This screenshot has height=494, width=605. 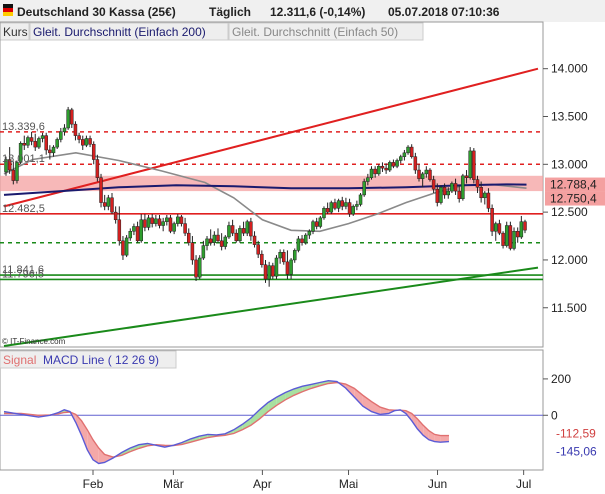 I want to click on price-y-axis: 11.500 12.000 12.500 13.000 13.500 14.000, so click(x=565, y=188).